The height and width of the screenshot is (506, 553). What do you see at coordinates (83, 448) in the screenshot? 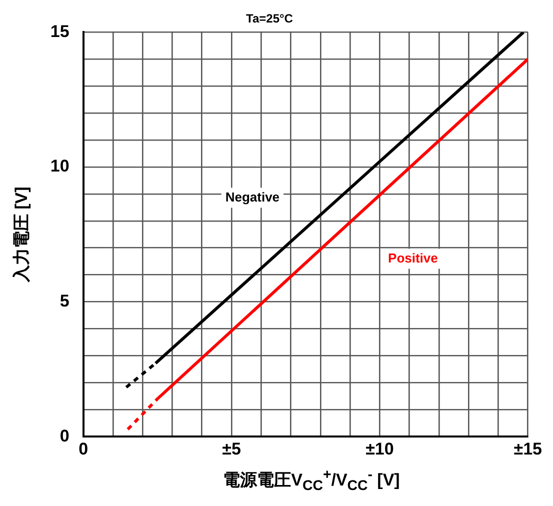
I see `x-tick-label: 0` at bounding box center [83, 448].